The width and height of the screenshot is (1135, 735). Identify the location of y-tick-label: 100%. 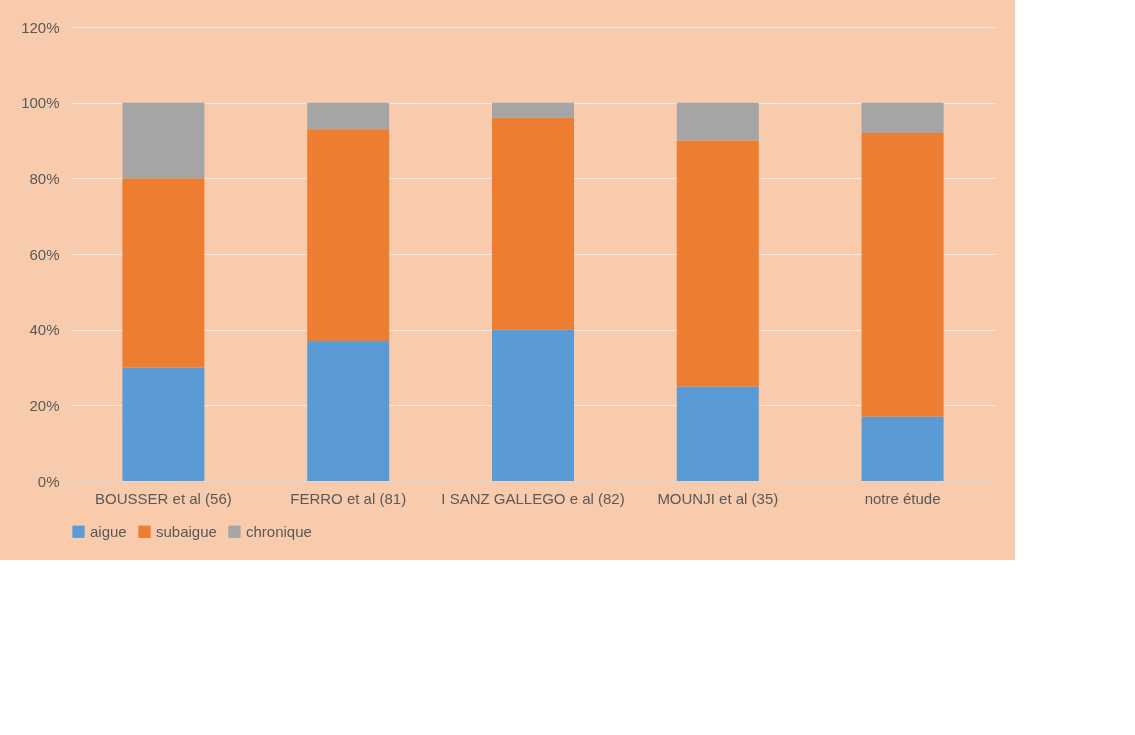
(40, 103).